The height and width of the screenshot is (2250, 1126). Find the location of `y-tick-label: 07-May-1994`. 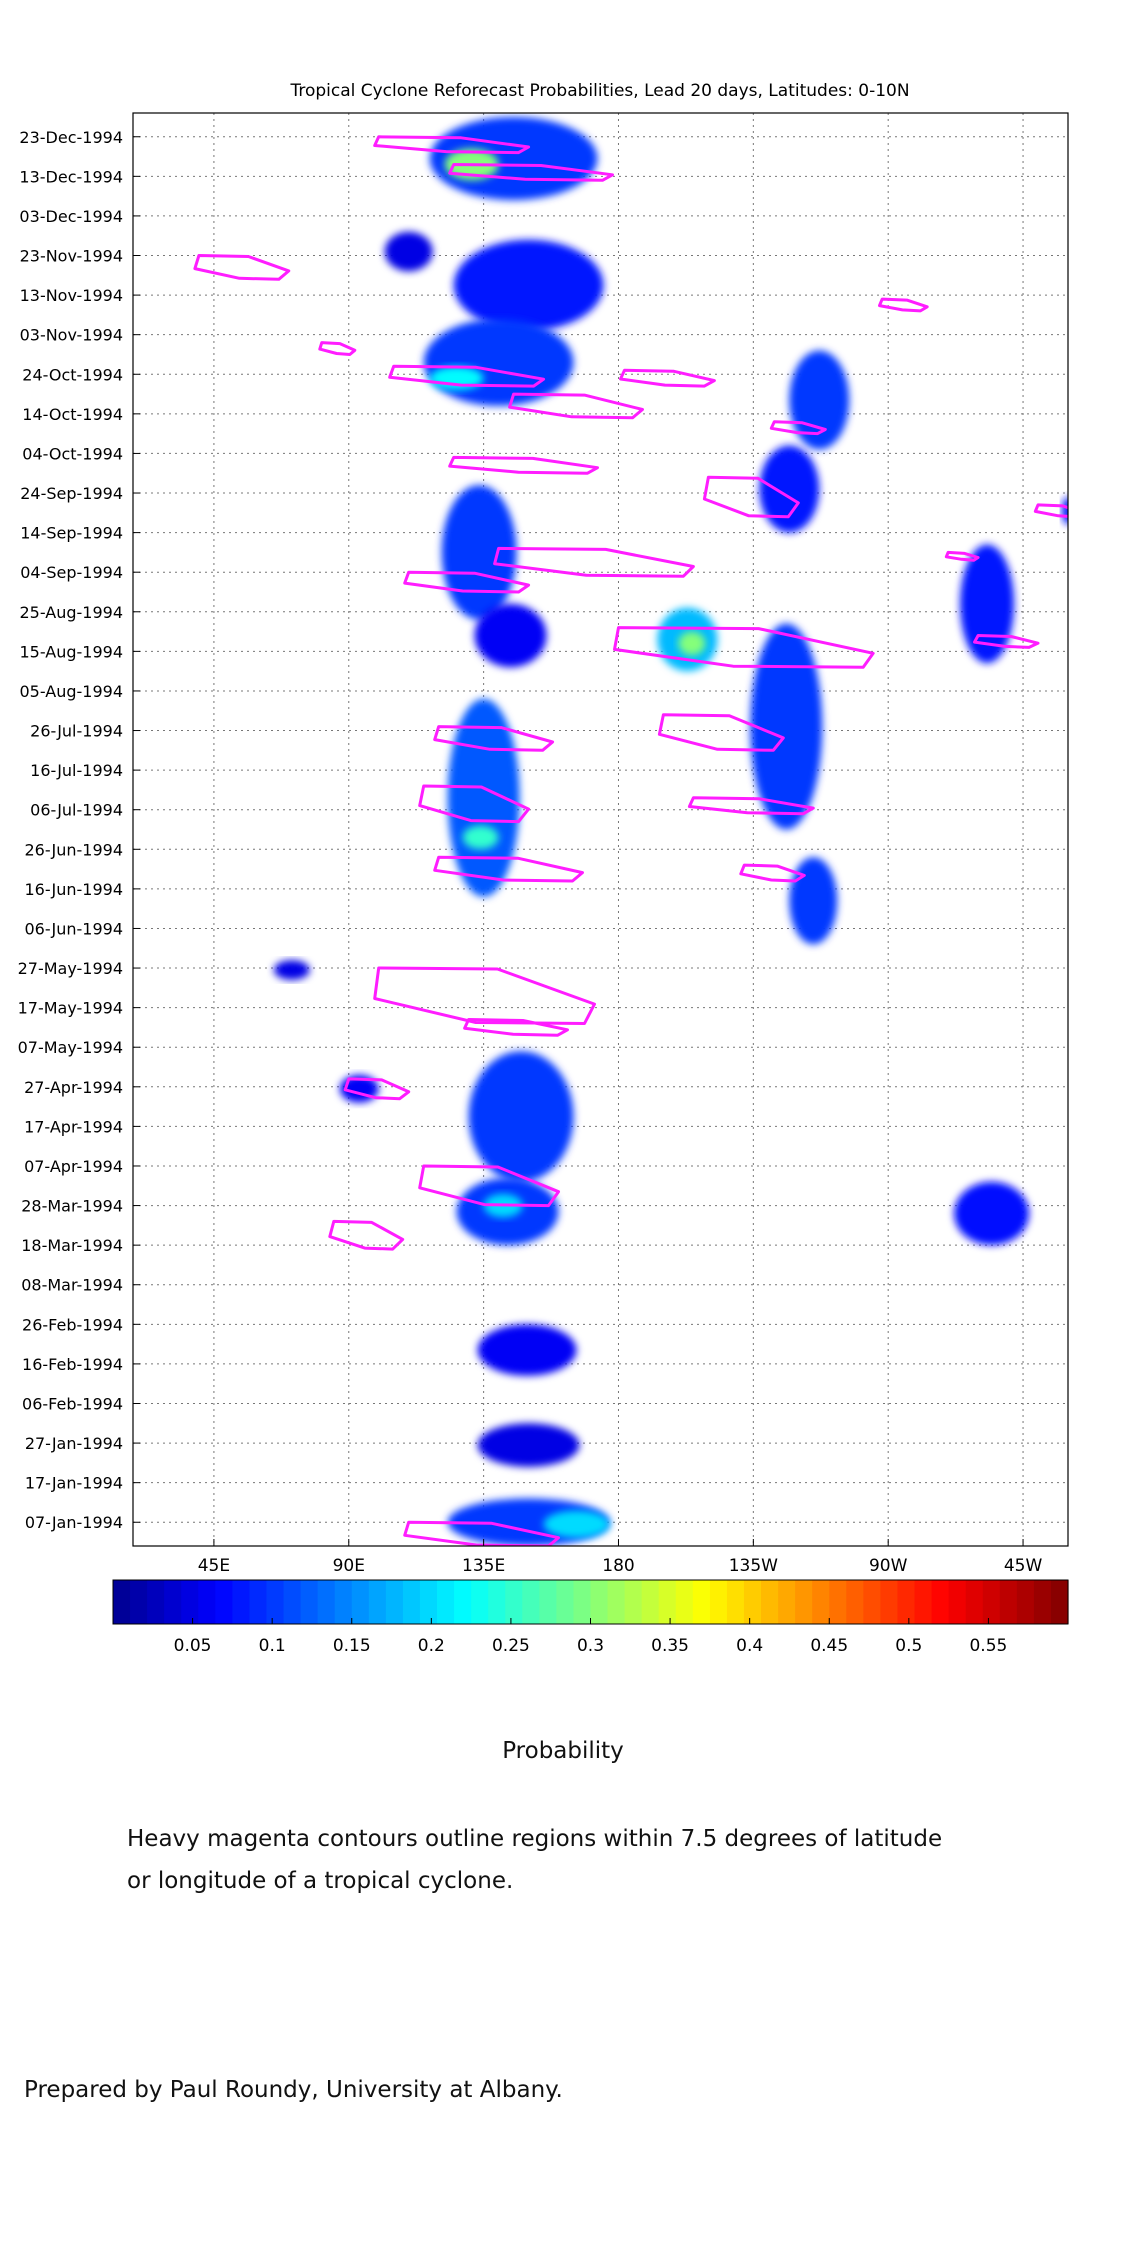

y-tick-label: 07-May-1994 is located at coordinates (70, 1047).